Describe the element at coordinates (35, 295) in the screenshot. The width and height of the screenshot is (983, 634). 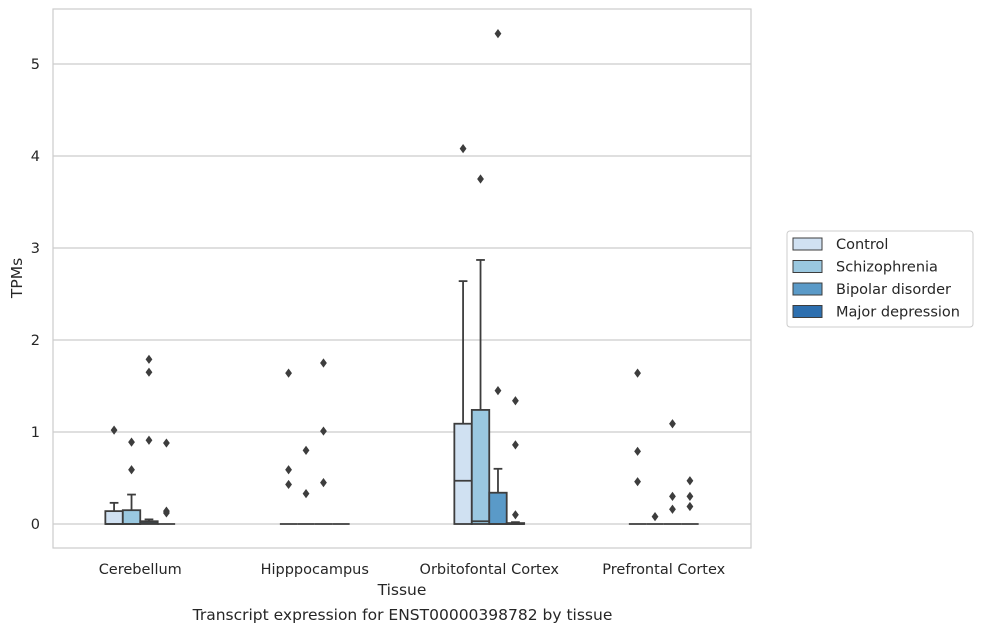
I see `y-tick-labels: 0 1 2 3 4 5` at that location.